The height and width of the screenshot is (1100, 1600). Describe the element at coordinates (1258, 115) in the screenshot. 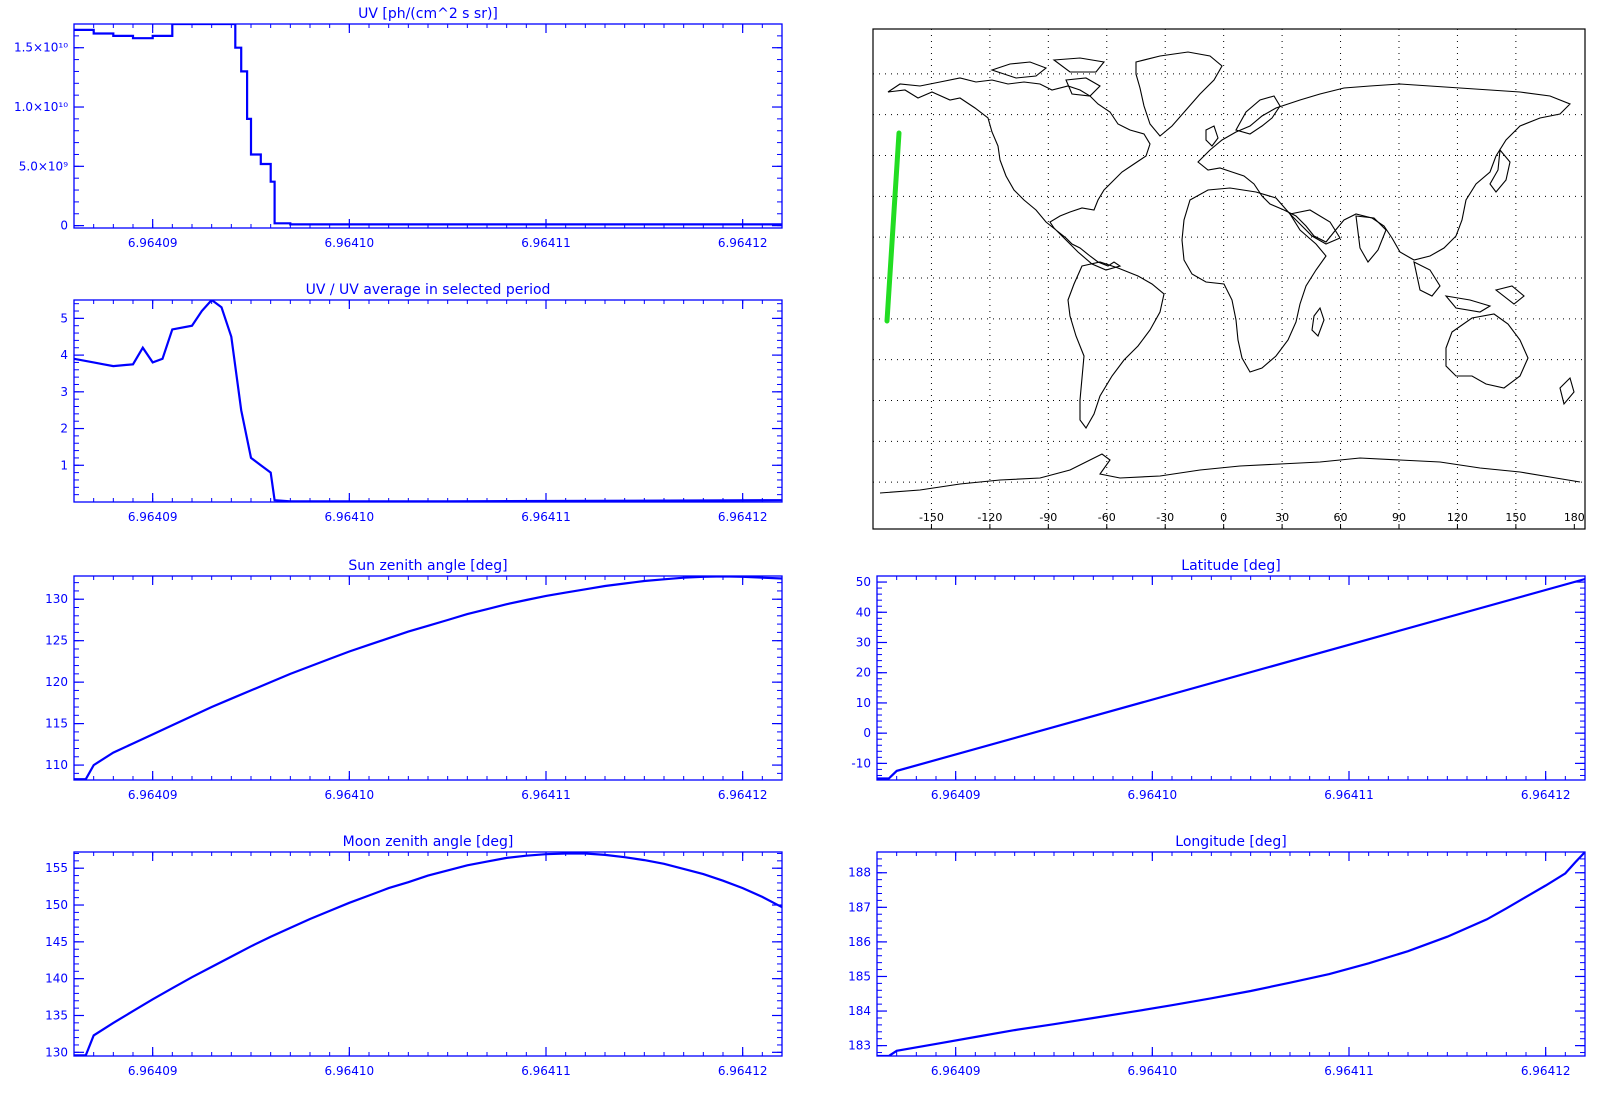

I see `coast-scandinavia` at that location.